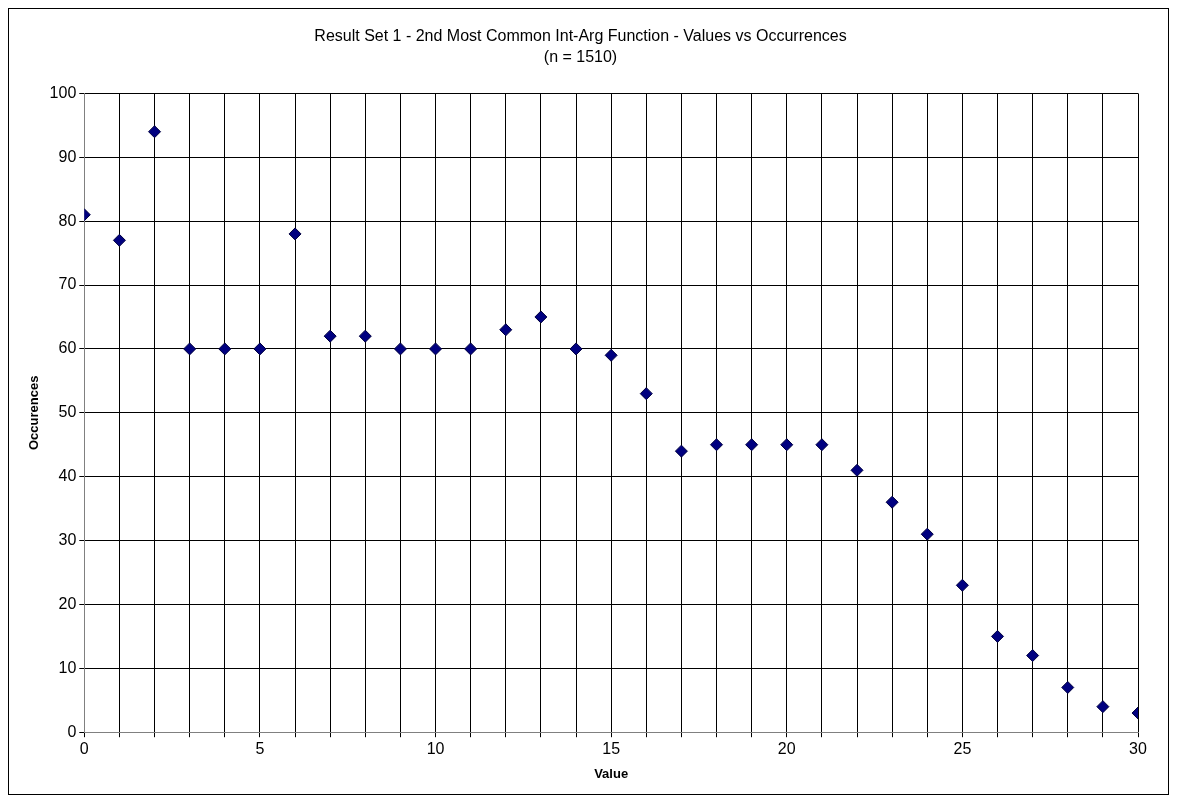  What do you see at coordinates (63, 92) in the screenshot?
I see `y-tick-label: 100` at bounding box center [63, 92].